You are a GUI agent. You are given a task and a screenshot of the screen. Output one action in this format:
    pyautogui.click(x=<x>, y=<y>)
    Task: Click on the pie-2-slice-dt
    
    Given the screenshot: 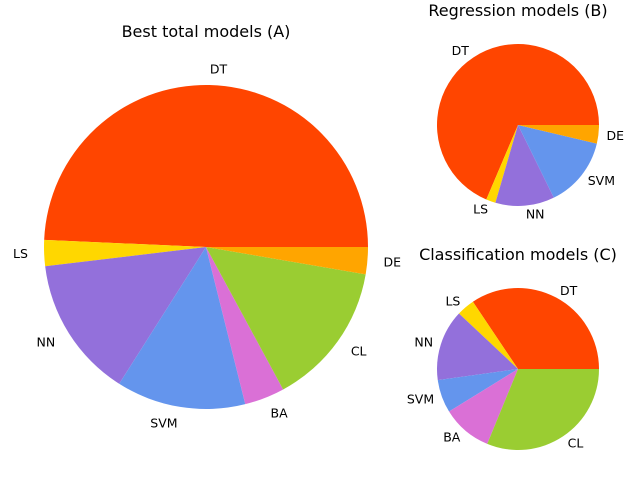 What is the action you would take?
    pyautogui.click(x=535, y=328)
    